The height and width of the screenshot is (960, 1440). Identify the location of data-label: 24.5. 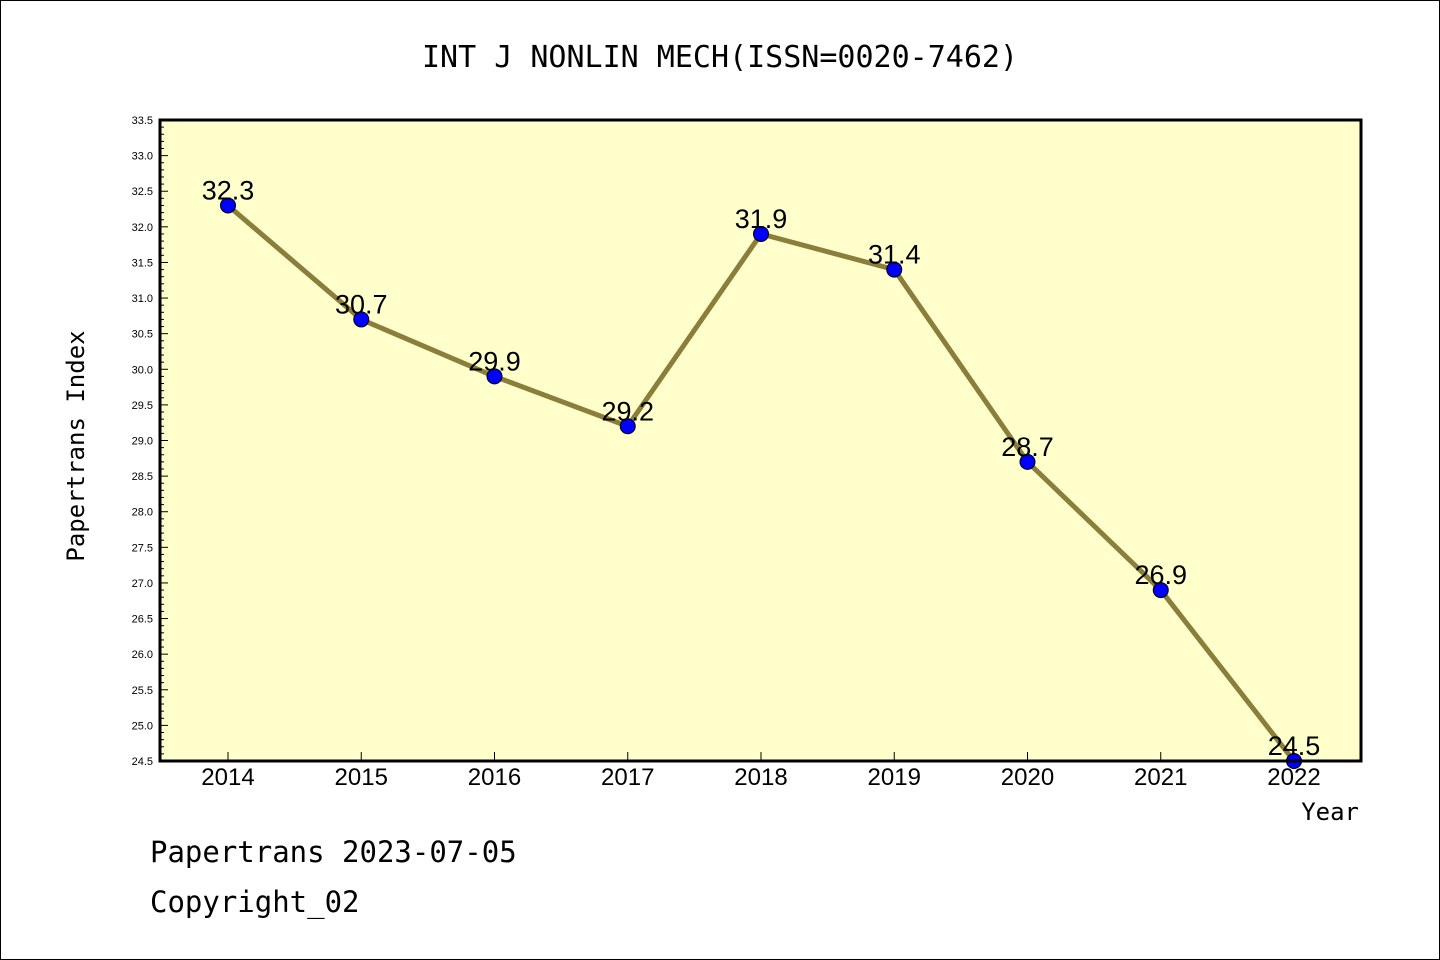
(1294, 746).